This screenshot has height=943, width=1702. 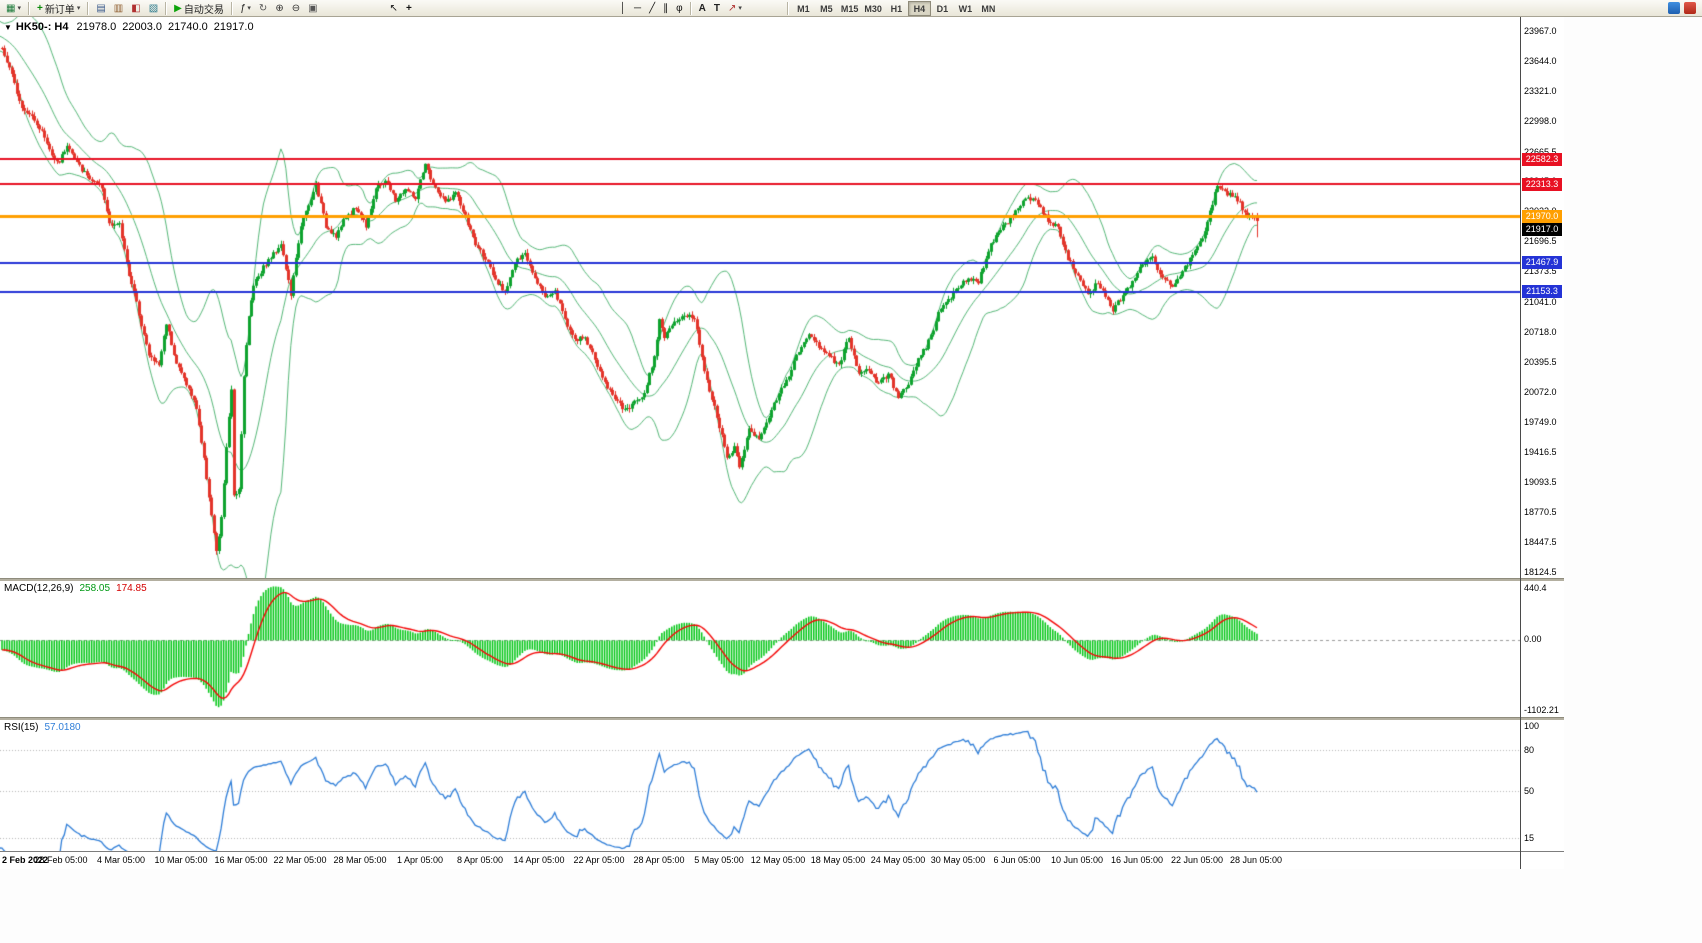 I want to click on fibonacci-tool-button: φ, so click(x=679, y=8).